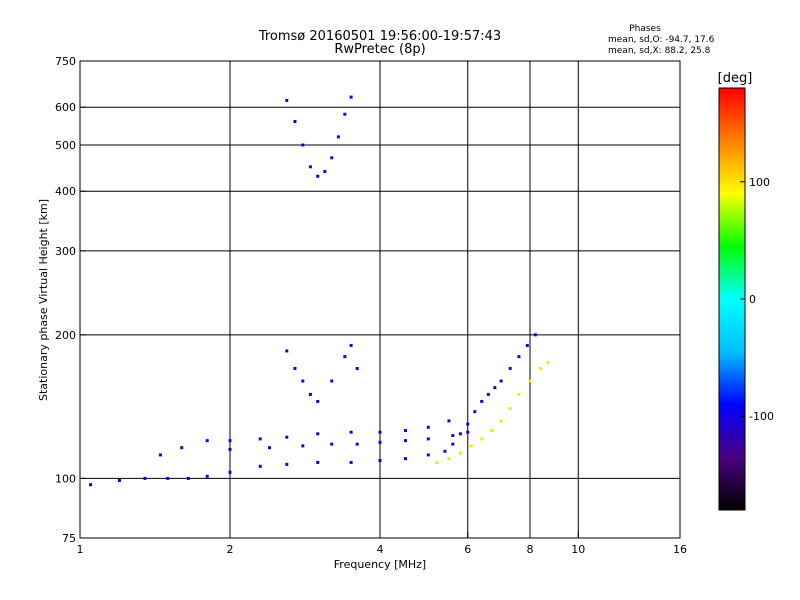  Describe the element at coordinates (380, 564) in the screenshot. I see `x-axis-label: Frequency [MHz]` at that location.